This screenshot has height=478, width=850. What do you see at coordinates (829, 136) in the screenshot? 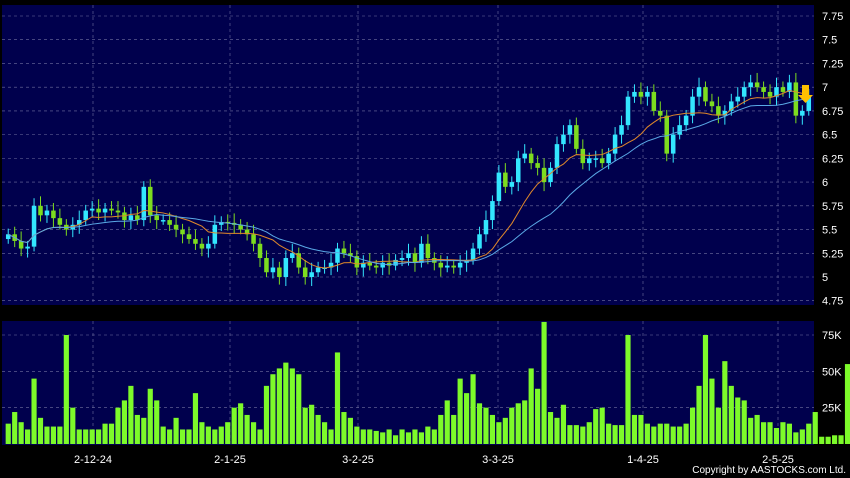
I see `price-tick-label: 6.5` at bounding box center [829, 136].